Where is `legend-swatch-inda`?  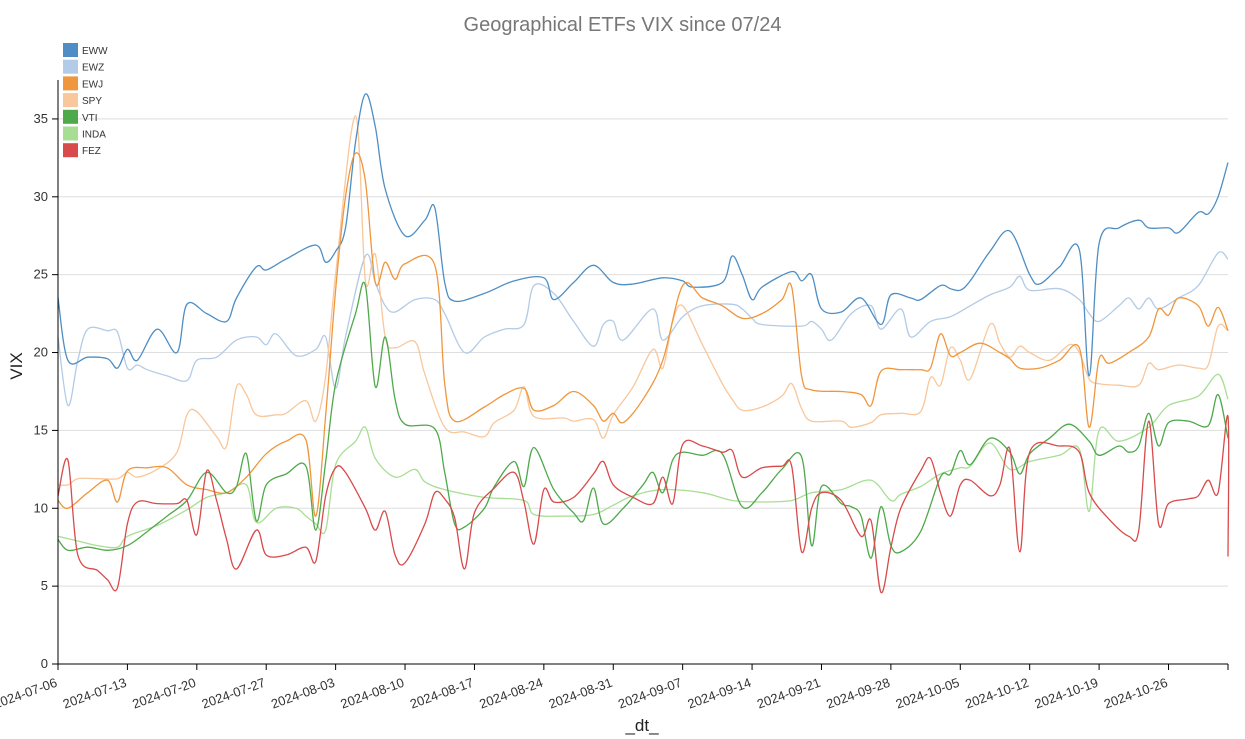 legend-swatch-inda is located at coordinates (70, 133).